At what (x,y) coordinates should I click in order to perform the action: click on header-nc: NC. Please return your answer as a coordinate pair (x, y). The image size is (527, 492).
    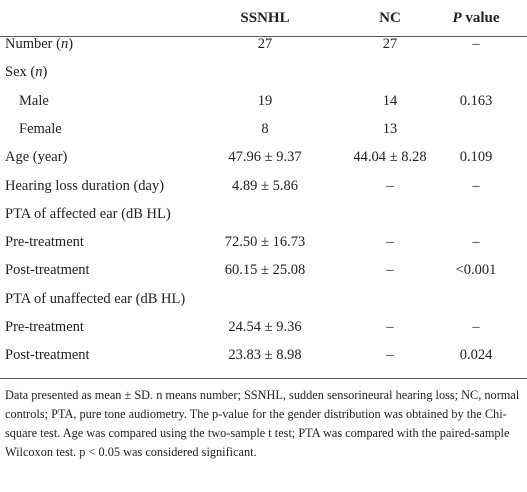
    Looking at the image, I should click on (390, 18).